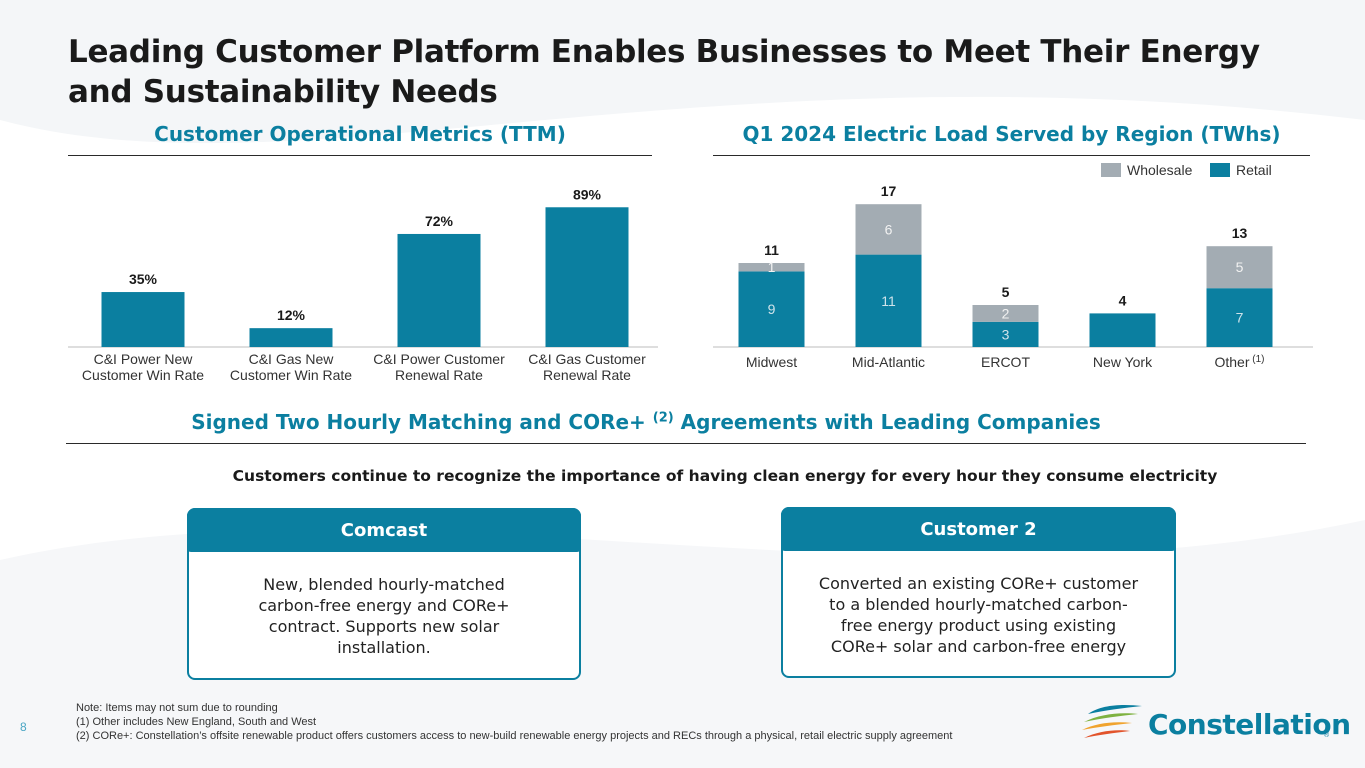  Describe the element at coordinates (888, 362) in the screenshot. I see `load-category-label: Mid-Atlantic` at that location.